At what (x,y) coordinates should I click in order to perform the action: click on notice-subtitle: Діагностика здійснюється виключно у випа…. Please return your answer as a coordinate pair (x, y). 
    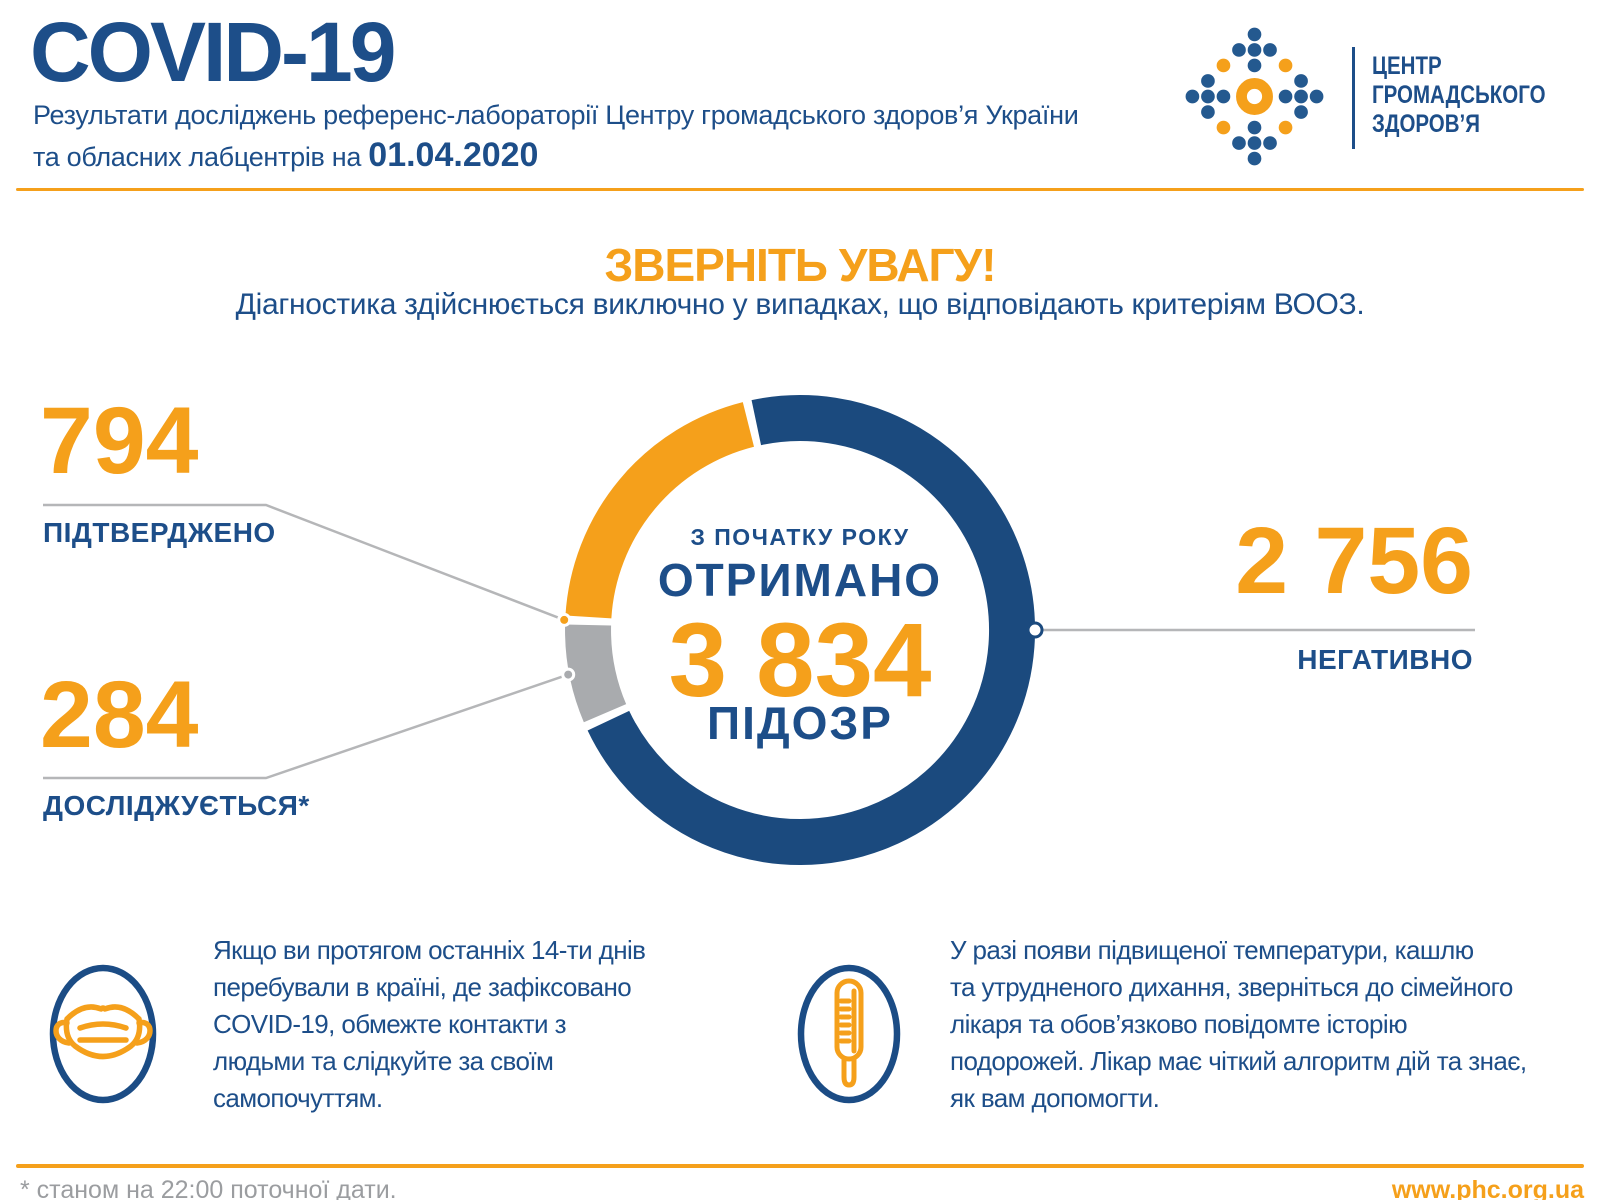
    Looking at the image, I should click on (800, 304).